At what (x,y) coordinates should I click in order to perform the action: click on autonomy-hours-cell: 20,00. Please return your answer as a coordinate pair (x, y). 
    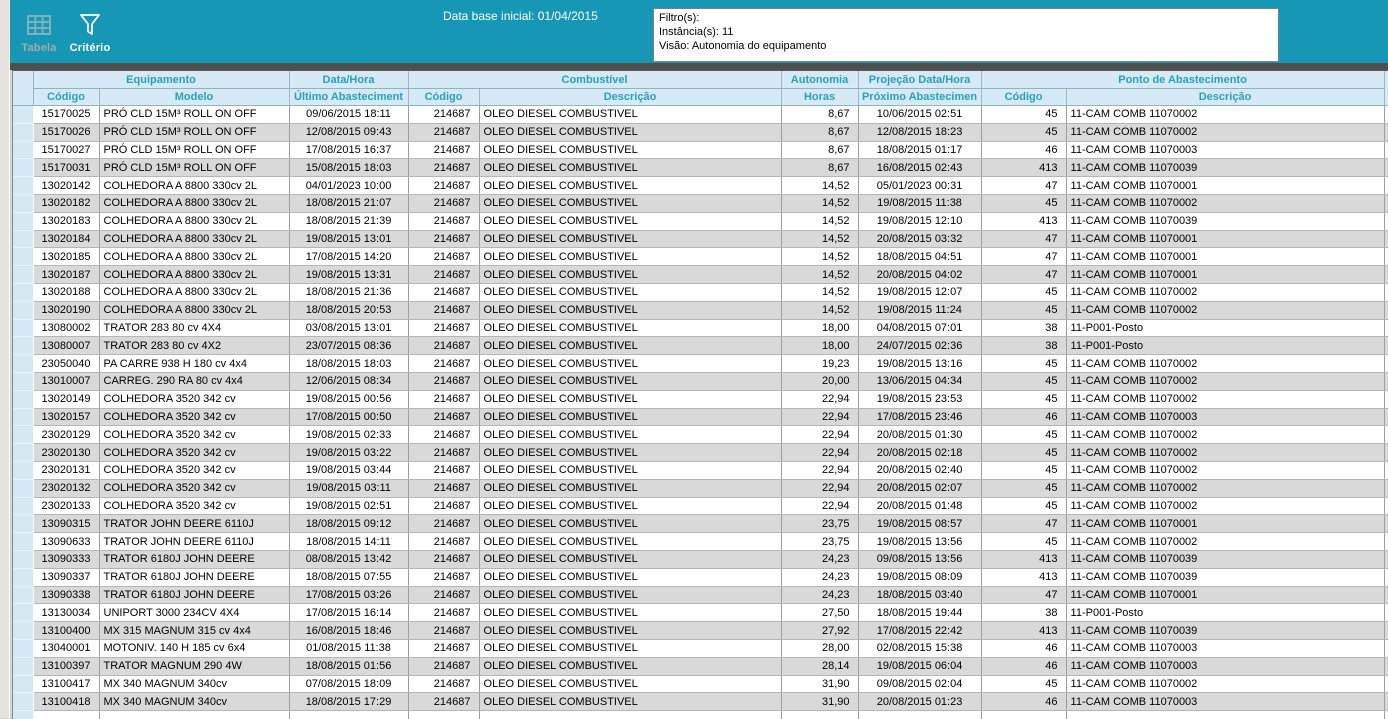
    Looking at the image, I should click on (819, 381).